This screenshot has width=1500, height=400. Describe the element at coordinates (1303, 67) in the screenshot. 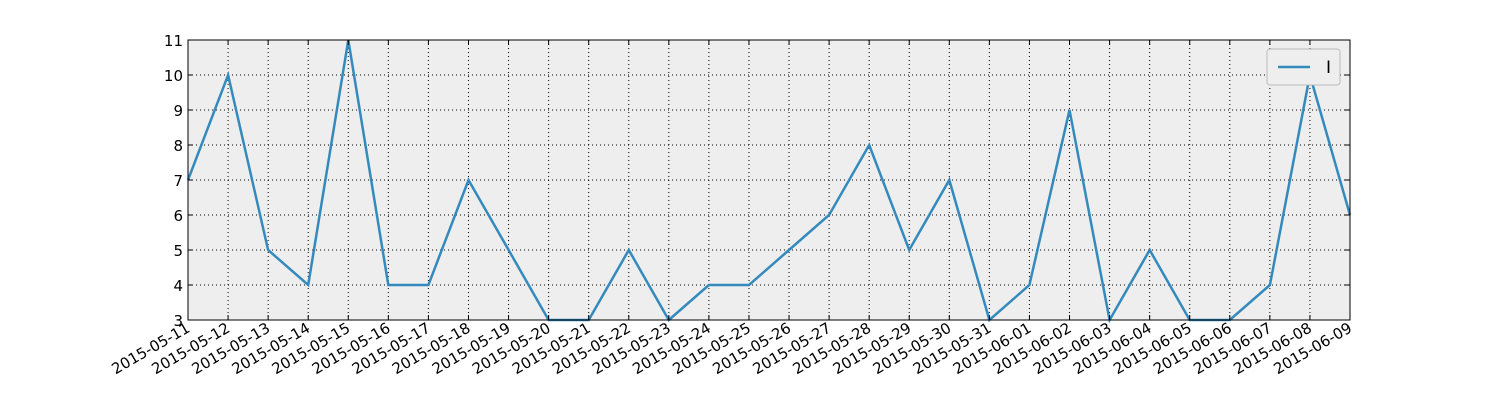

I see `legend: I` at that location.